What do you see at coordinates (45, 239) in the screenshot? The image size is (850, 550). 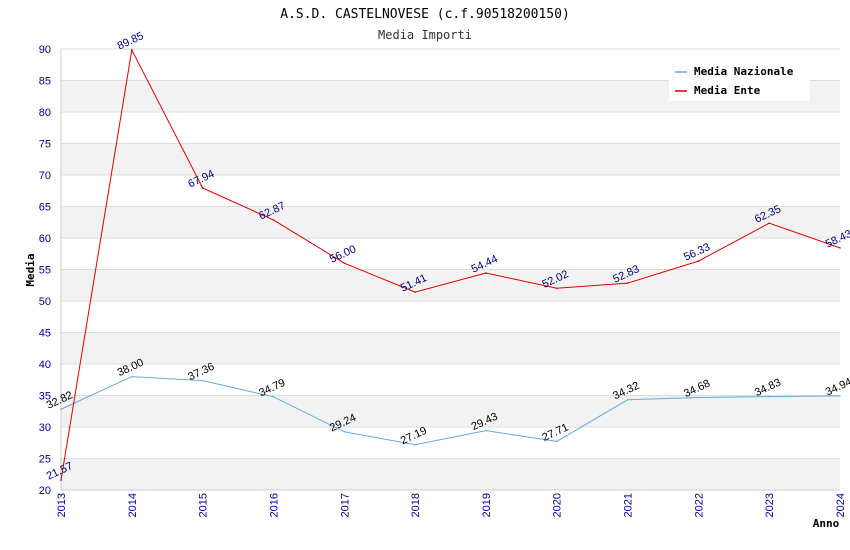 I see `y-tick-label: 60` at bounding box center [45, 239].